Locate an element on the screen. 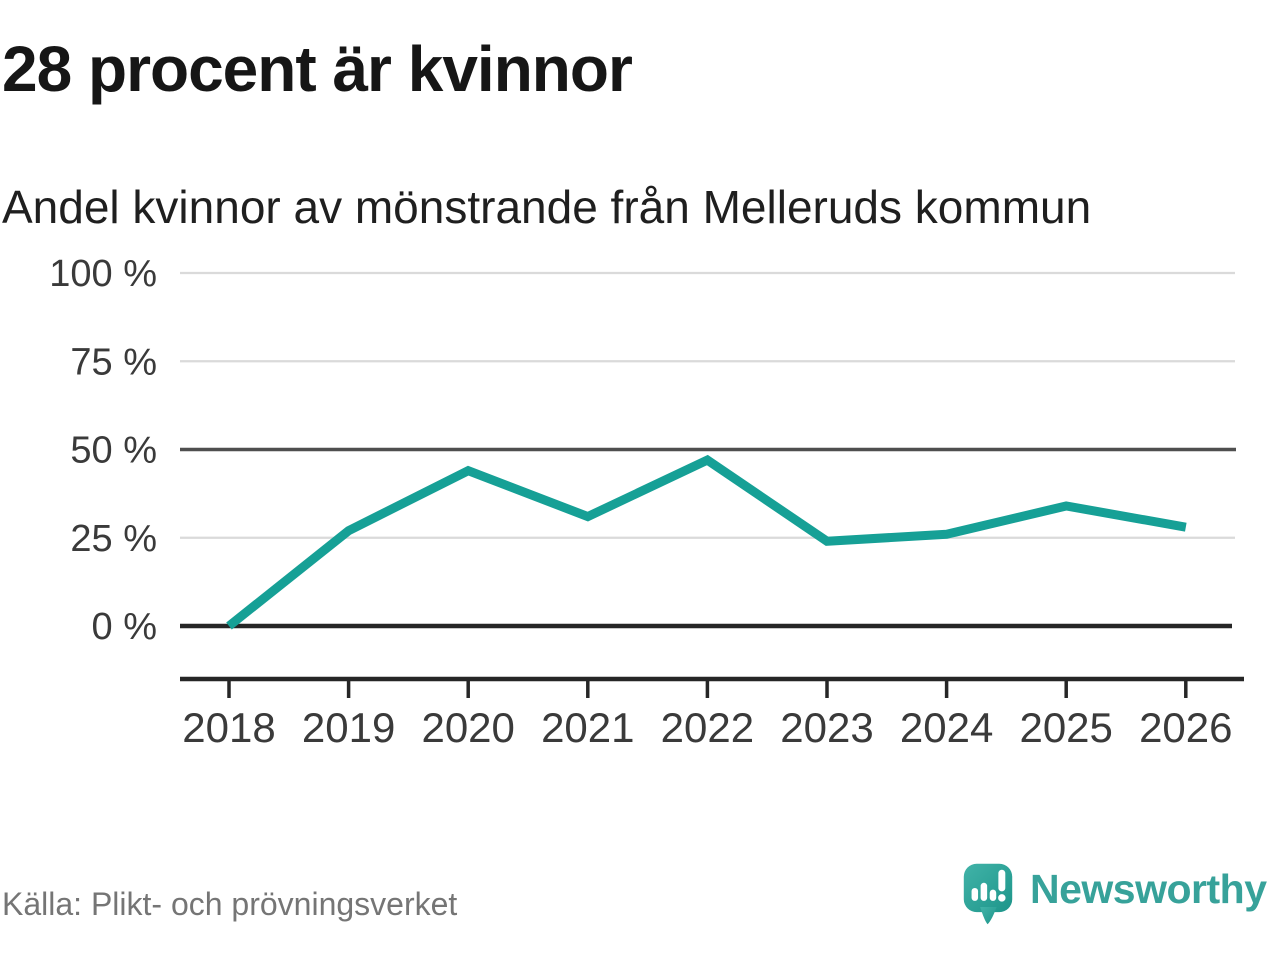  logo-exclamation-bar-icon is located at coordinates (1002, 880).